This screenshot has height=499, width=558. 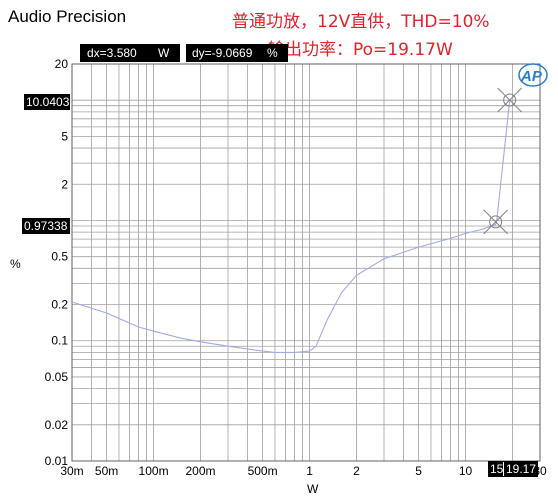 I want to click on x-tick-label: 500m, so click(x=263, y=471).